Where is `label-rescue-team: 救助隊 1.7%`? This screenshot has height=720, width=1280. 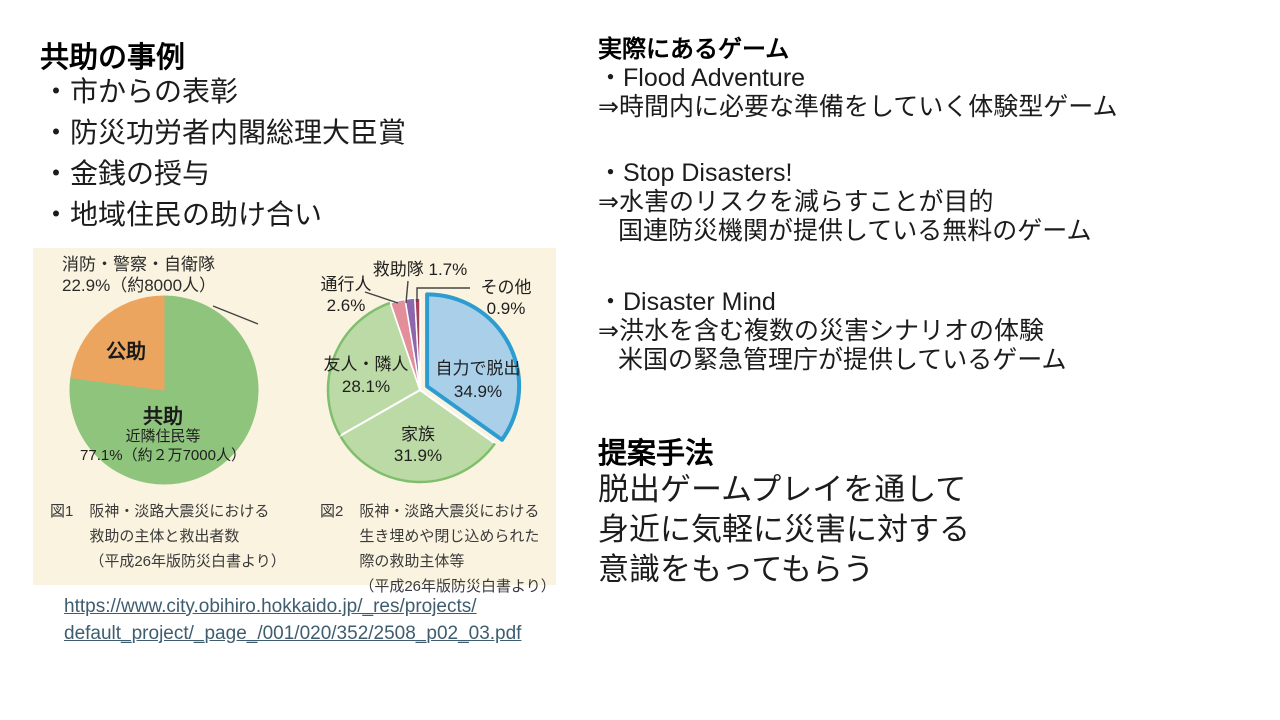
label-rescue-team: 救助隊 1.7% is located at coordinates (420, 269).